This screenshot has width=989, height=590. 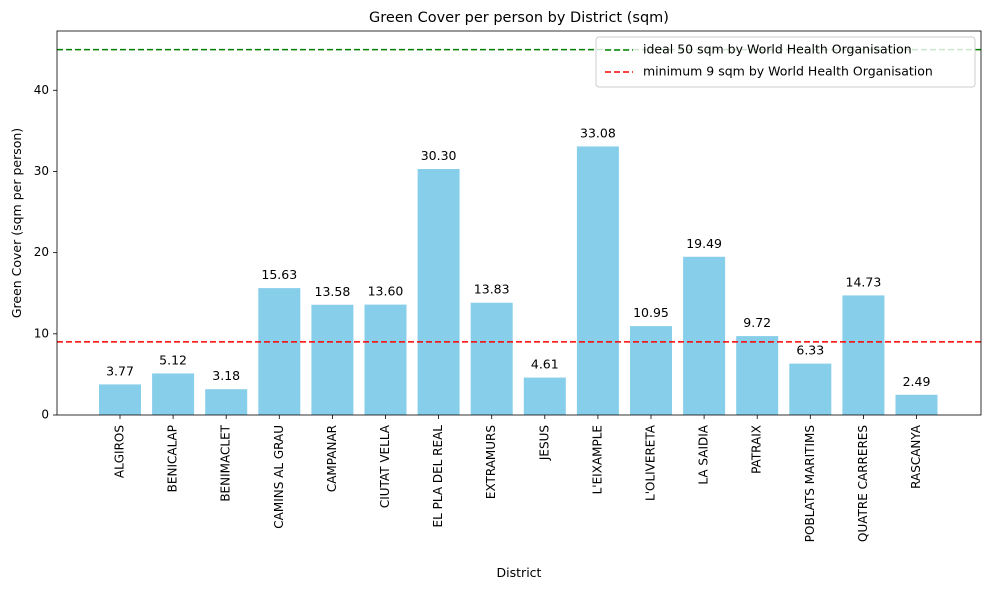 What do you see at coordinates (120, 451) in the screenshot?
I see `x-tick-label: ALGIROS` at bounding box center [120, 451].